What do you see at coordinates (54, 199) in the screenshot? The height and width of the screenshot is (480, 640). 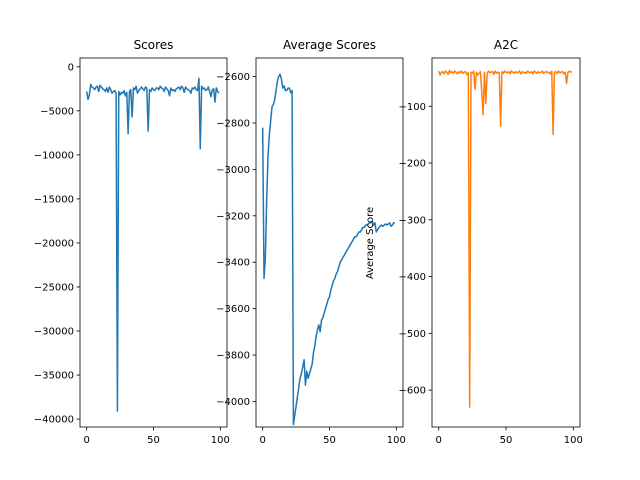 I see `y-tick-label: −15000` at bounding box center [54, 199].